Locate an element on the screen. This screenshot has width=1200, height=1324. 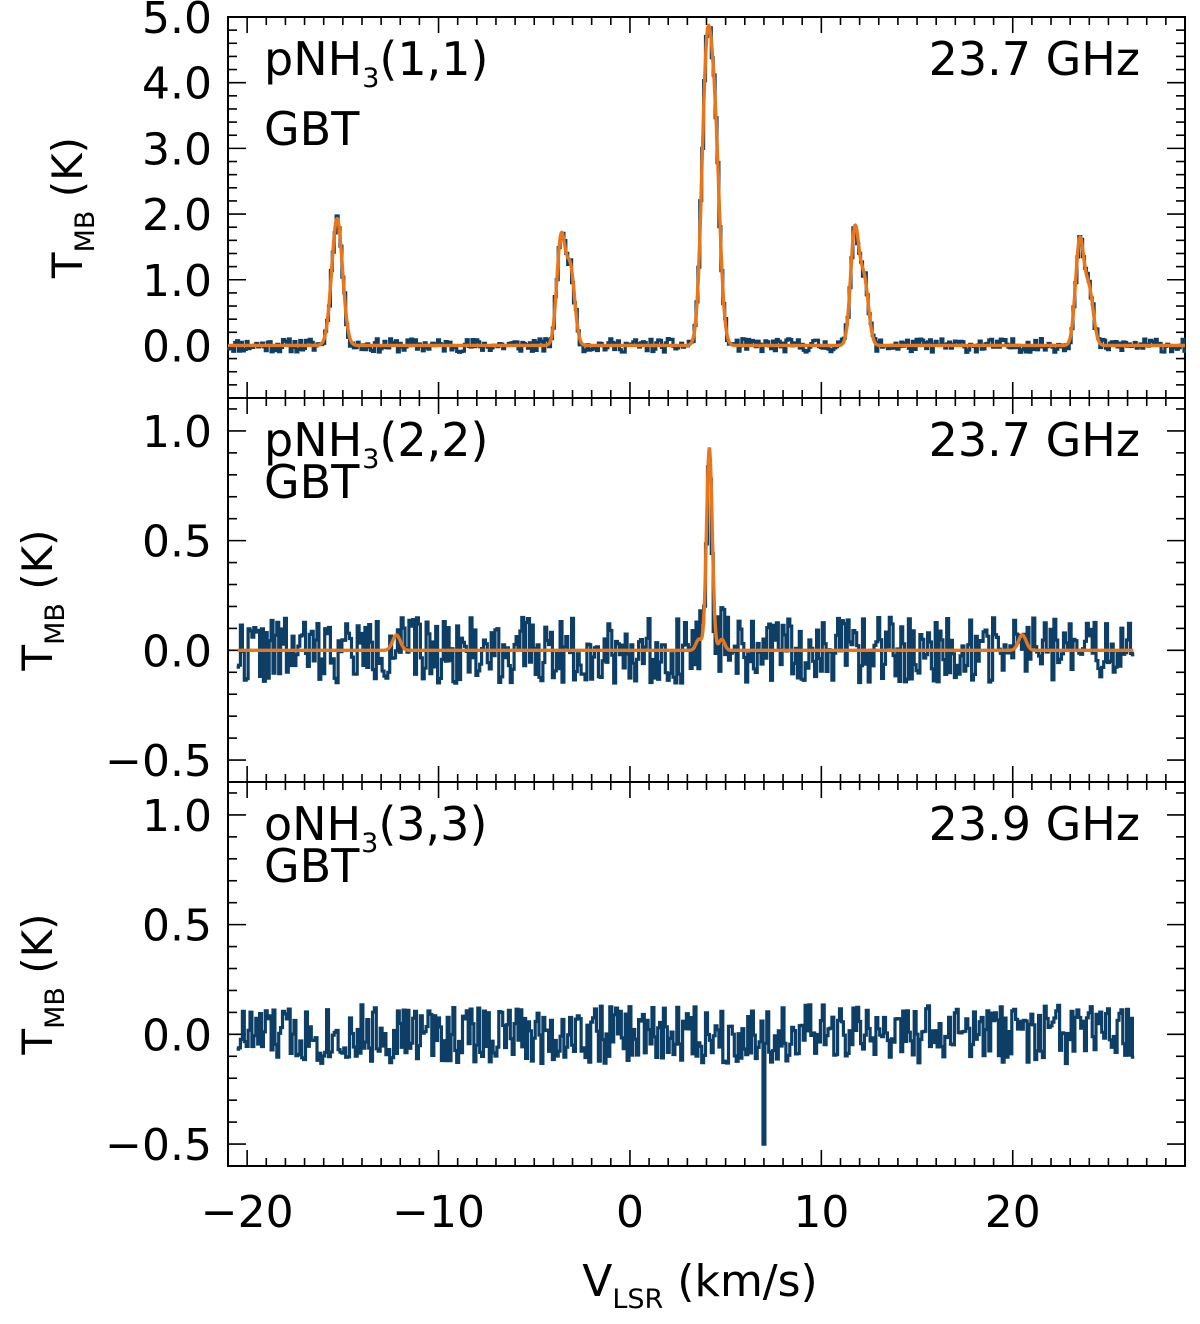
x-axis-label-rest: (km/s) is located at coordinates (740, 1281).